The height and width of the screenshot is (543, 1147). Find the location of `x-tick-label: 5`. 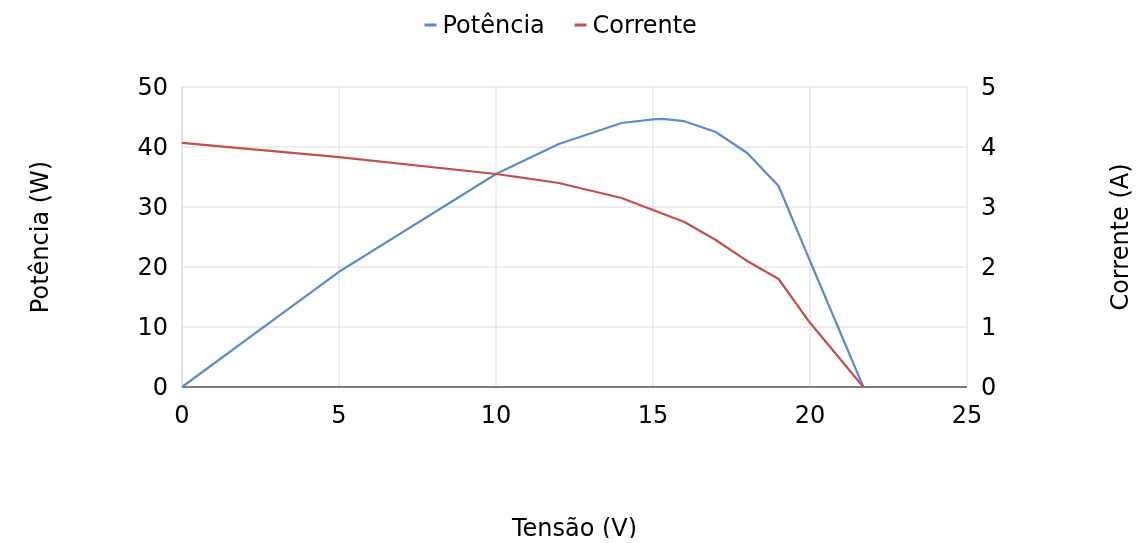

x-tick-label: 5 is located at coordinates (339, 415).